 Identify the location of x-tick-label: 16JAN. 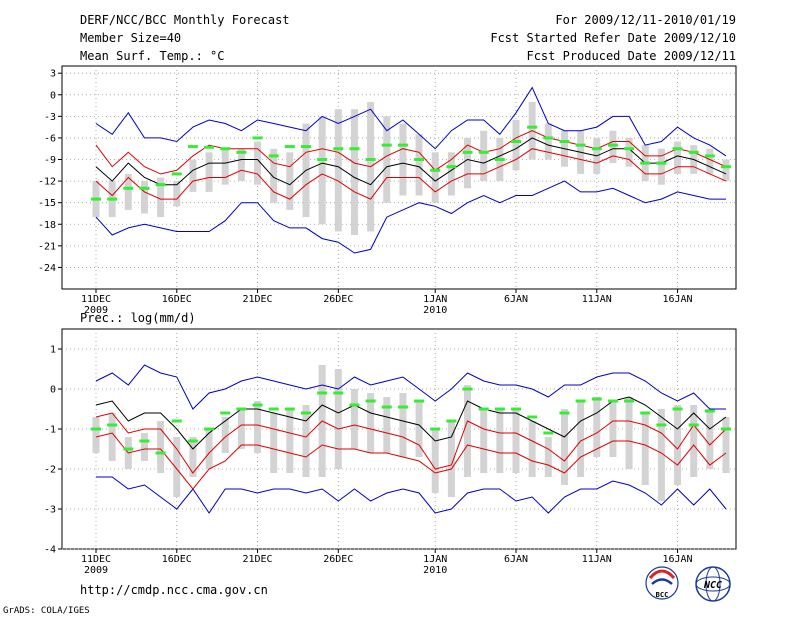
(677, 299).